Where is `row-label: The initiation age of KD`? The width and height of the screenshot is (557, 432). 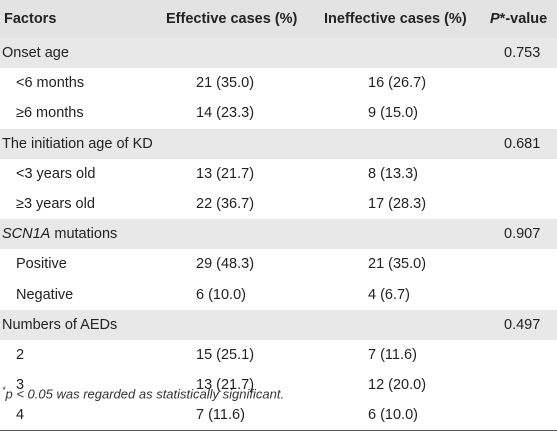 row-label: The initiation age of KD is located at coordinates (80, 143).